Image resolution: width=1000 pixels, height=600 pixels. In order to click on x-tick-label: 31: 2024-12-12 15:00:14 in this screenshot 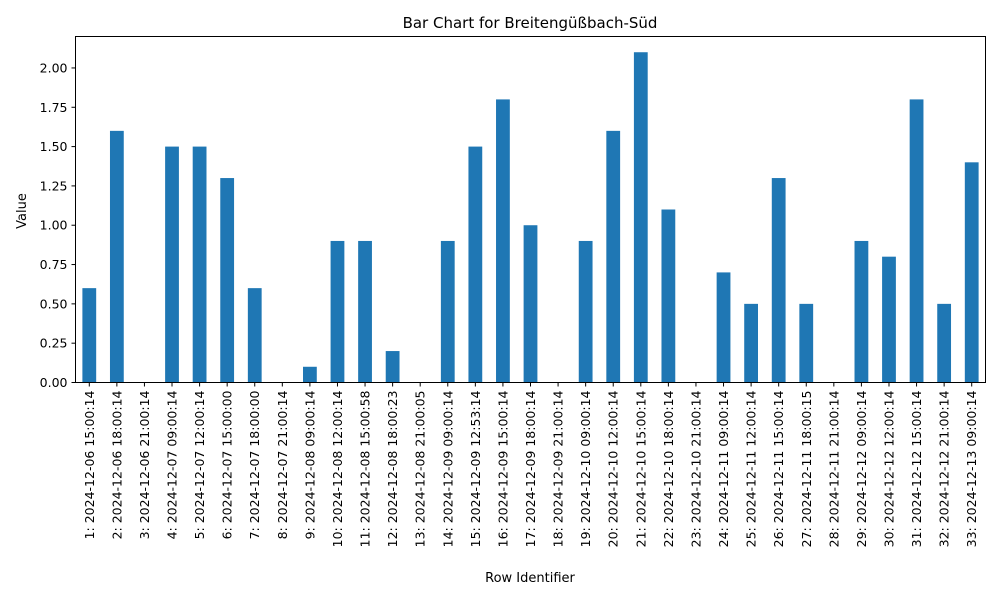, I will do `click(916, 468)`.